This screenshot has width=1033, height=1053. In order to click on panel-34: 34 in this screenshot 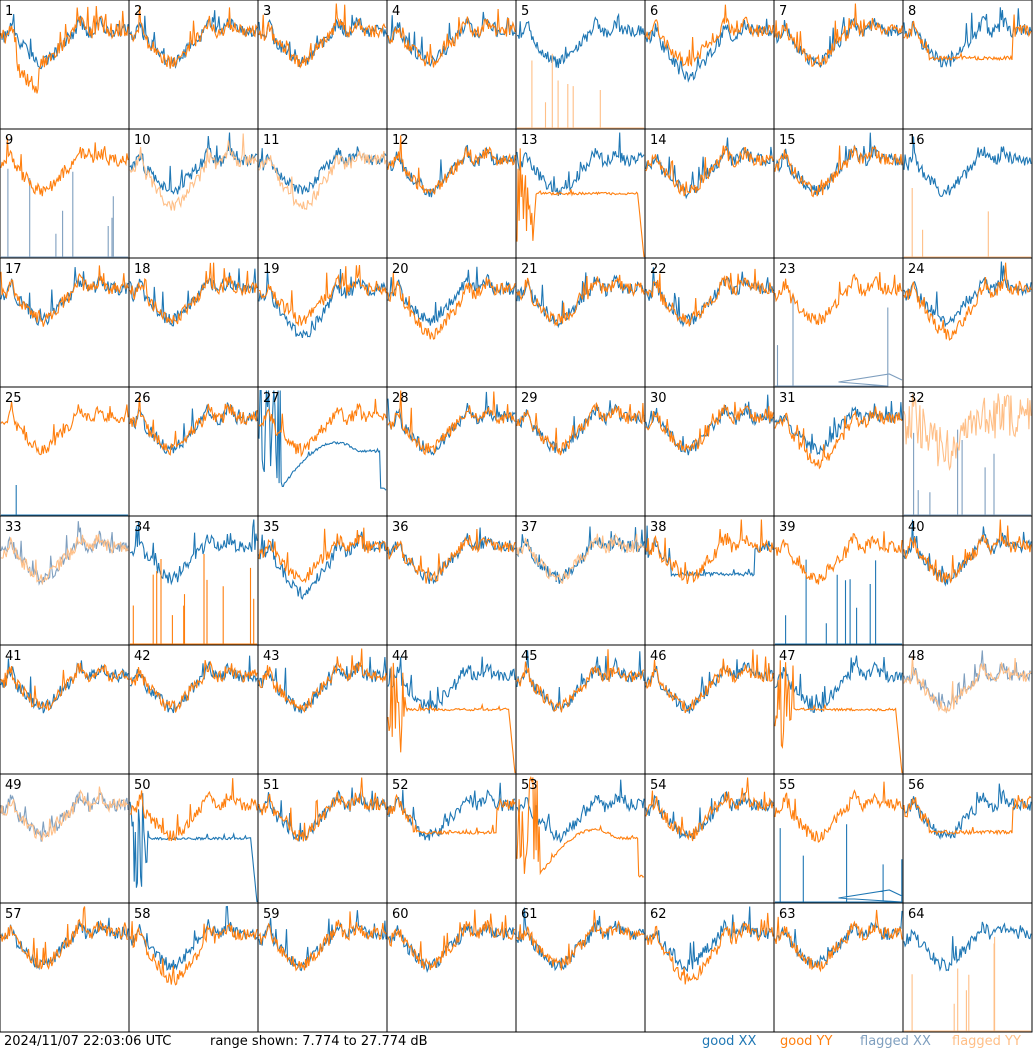, I will do `click(193, 580)`.